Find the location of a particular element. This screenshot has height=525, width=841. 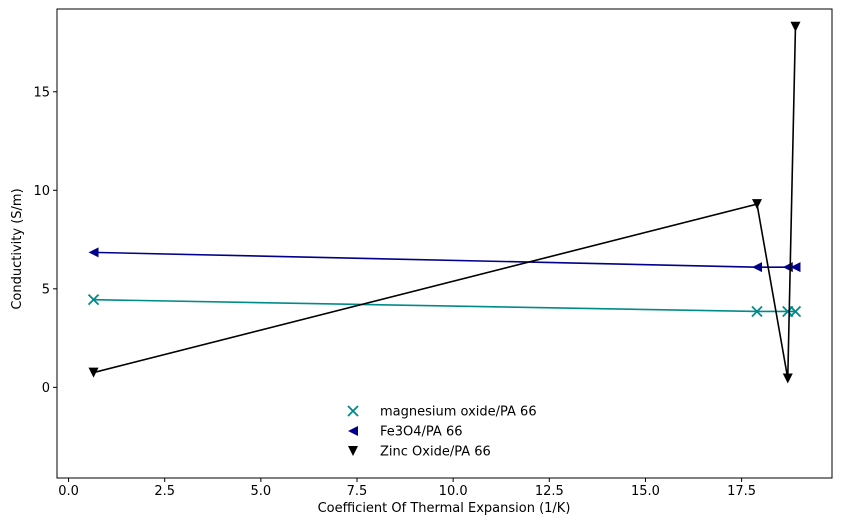

x-tick-label-2: 5.0 is located at coordinates (261, 491).